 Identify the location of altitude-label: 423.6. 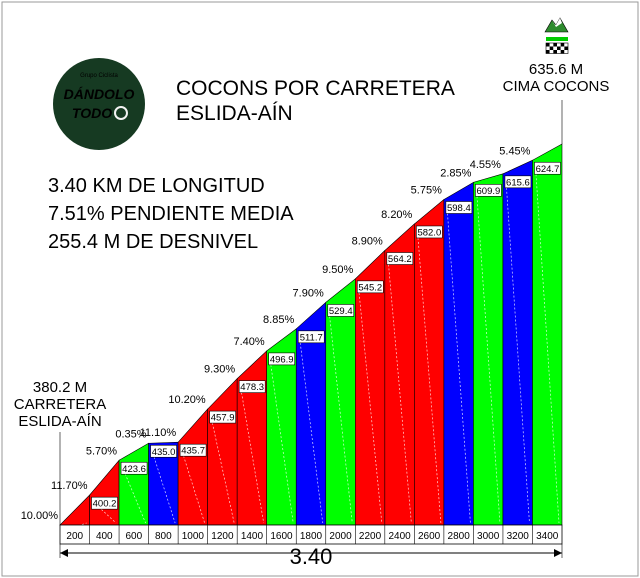
(134, 469).